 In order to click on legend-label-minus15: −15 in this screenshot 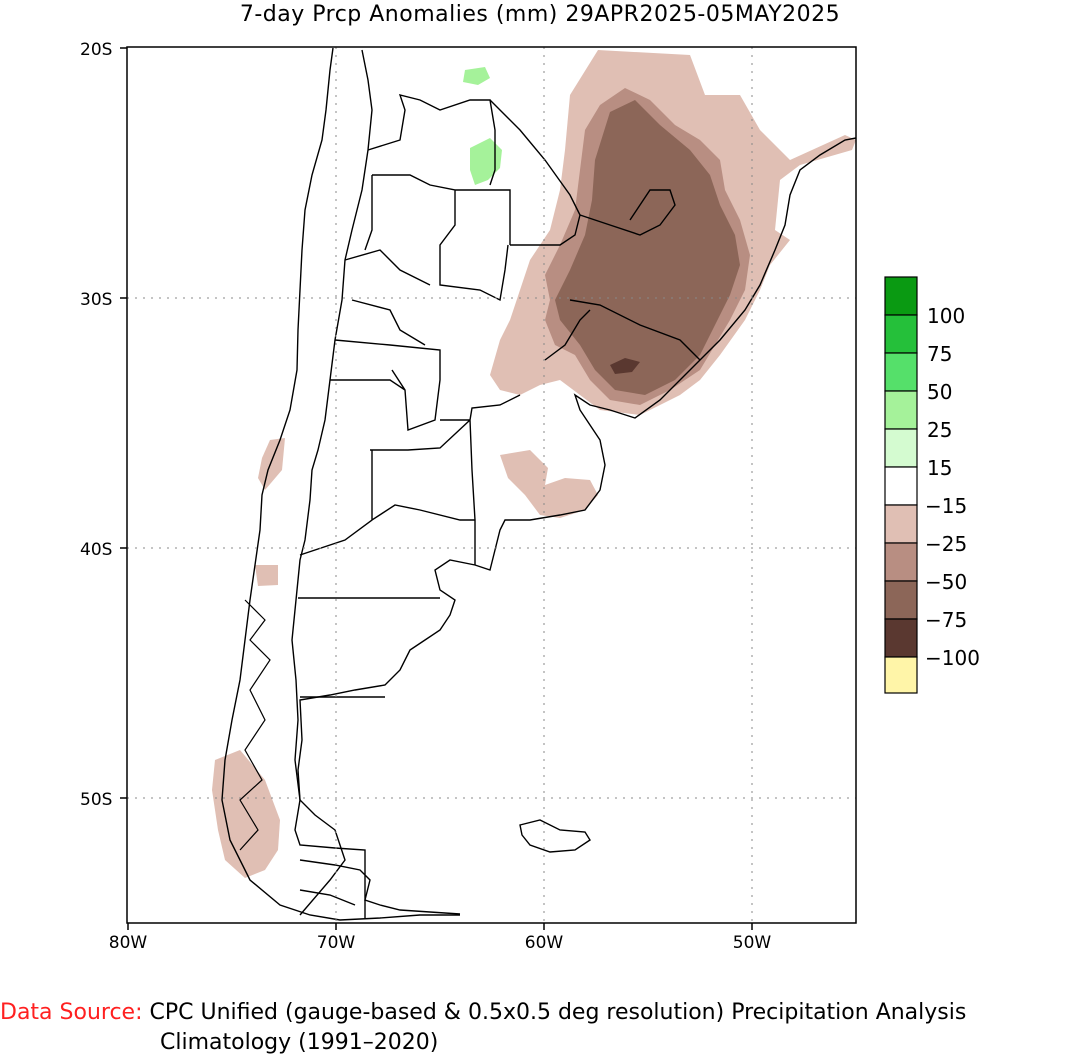, I will do `click(946, 506)`.